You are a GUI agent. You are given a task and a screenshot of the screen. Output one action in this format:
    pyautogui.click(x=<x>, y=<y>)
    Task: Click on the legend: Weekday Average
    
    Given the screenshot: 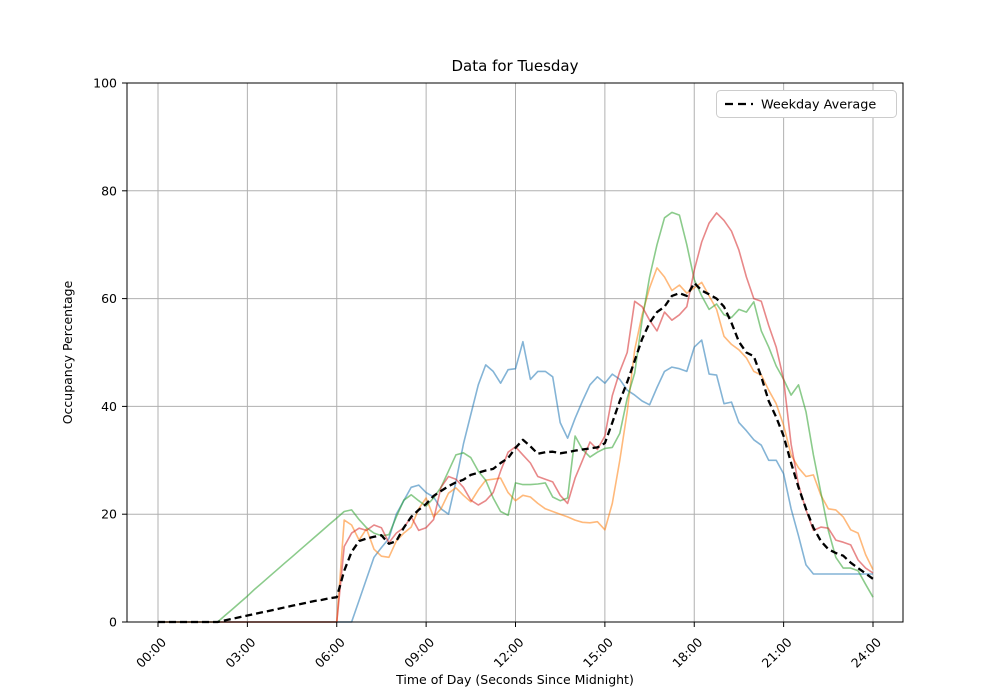 What is the action you would take?
    pyautogui.click(x=806, y=104)
    